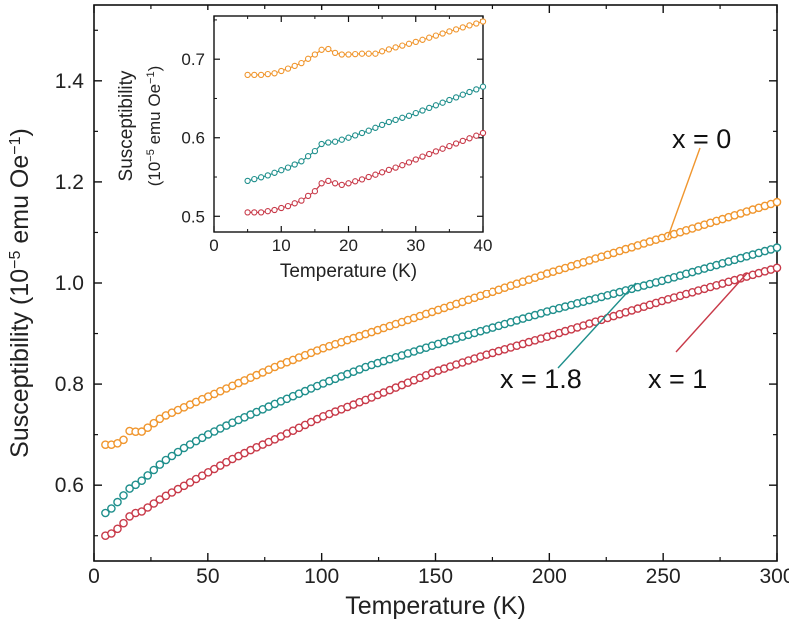 Image resolution: width=789 pixels, height=625 pixels. What do you see at coordinates (663, 576) in the screenshot?
I see `x-tick-label: 250` at bounding box center [663, 576].